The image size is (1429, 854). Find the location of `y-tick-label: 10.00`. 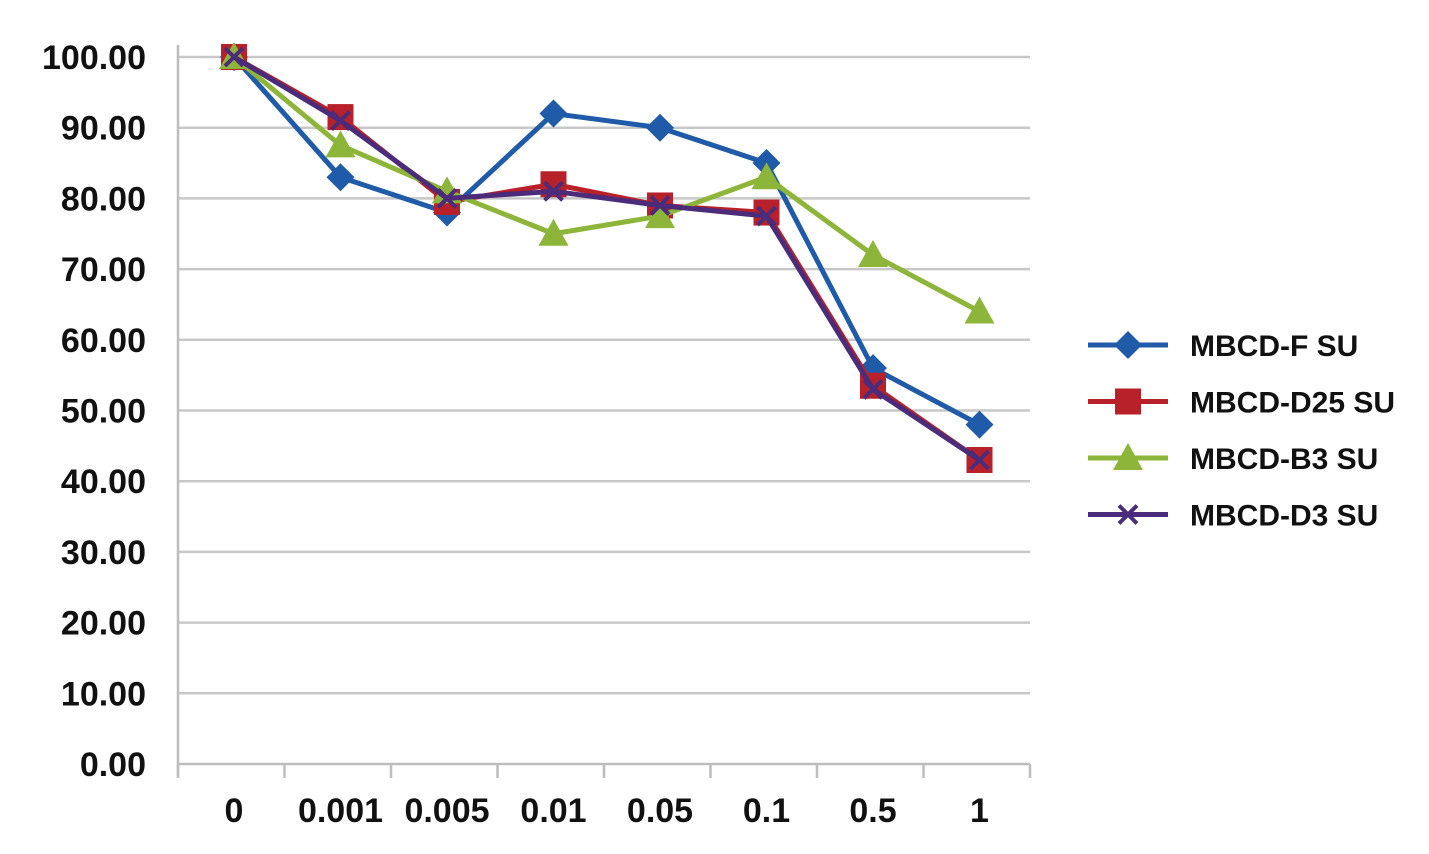

y-tick-label: 10.00 is located at coordinates (103, 694).